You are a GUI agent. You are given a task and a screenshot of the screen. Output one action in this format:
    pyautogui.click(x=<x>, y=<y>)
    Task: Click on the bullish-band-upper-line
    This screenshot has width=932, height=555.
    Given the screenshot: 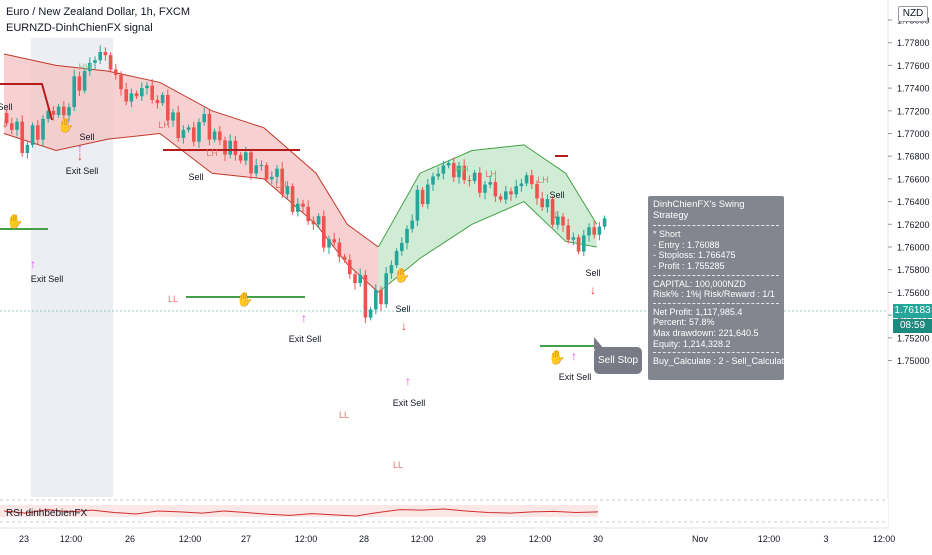 What is the action you would take?
    pyautogui.click(x=487, y=196)
    